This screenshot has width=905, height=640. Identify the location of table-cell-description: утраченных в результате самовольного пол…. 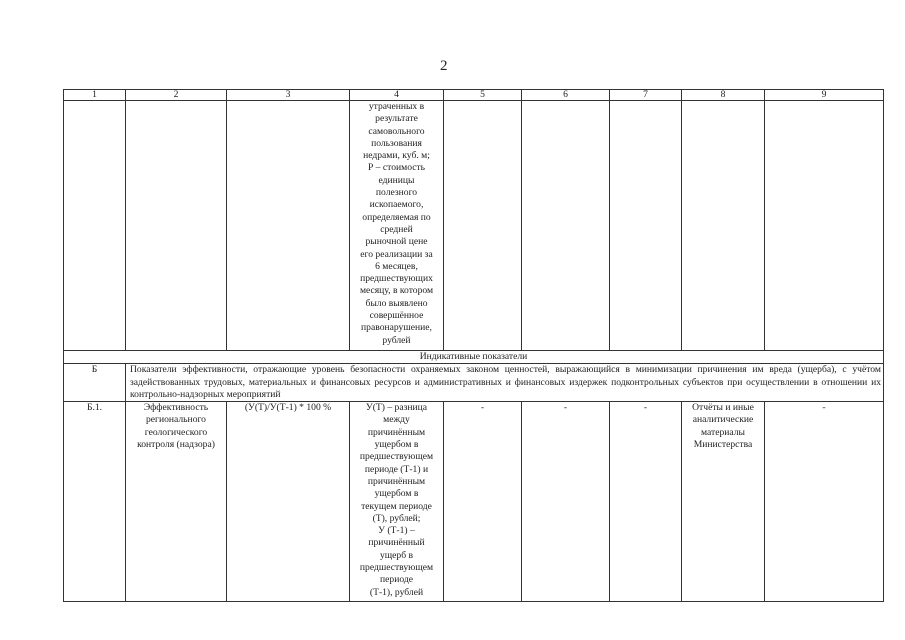
(396, 225).